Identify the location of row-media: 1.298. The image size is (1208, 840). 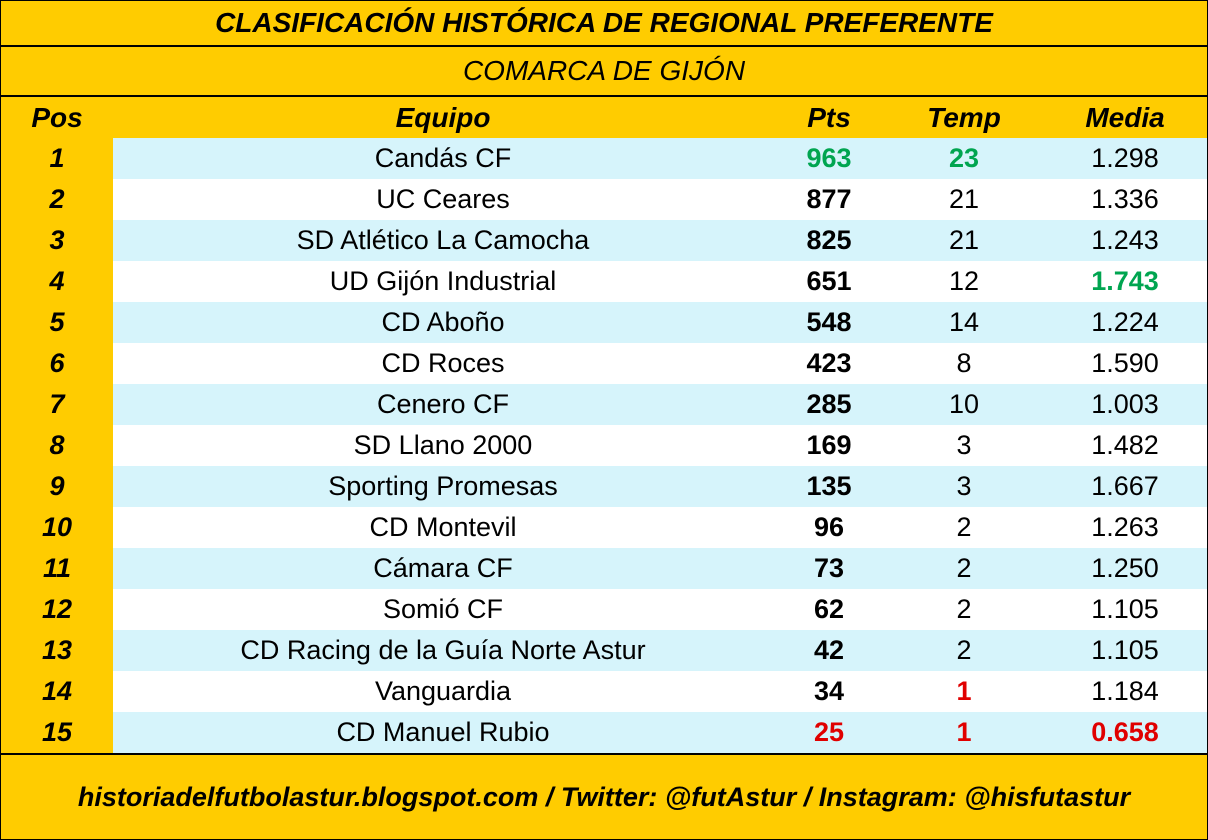
(1125, 158).